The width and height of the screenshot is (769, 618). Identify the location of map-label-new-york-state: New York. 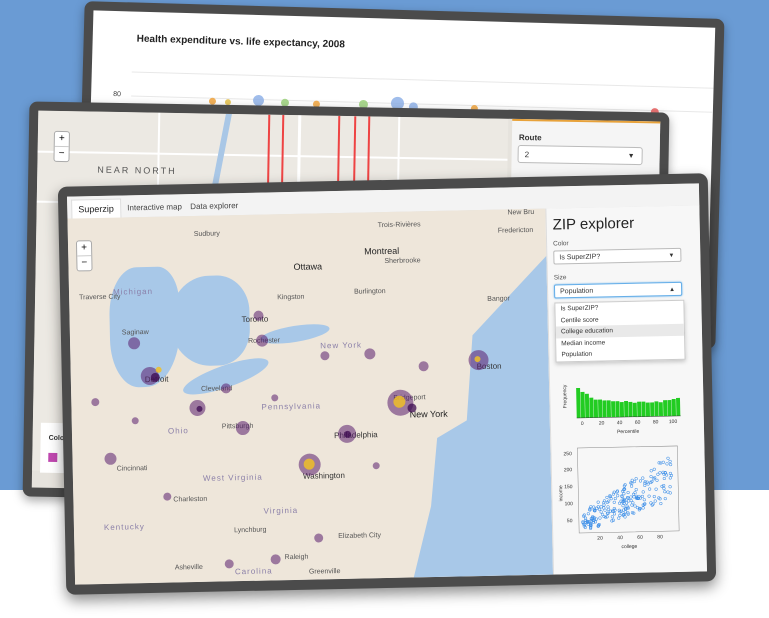
(341, 345).